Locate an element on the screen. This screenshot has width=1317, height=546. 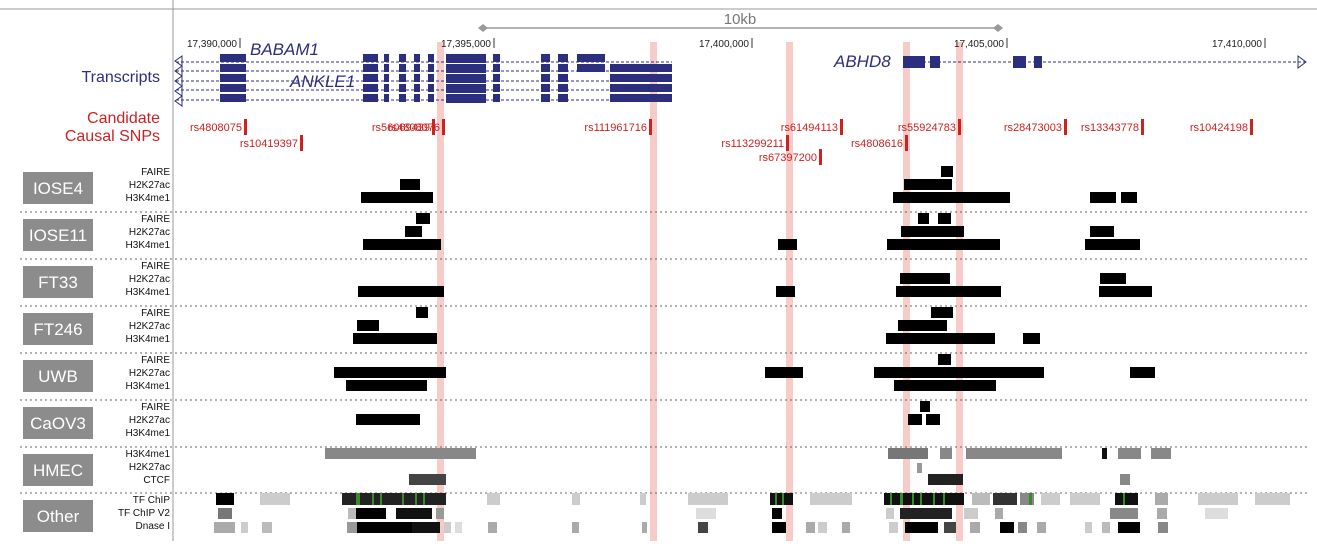
mark-label: H3K4me1 is located at coordinates (148, 433).